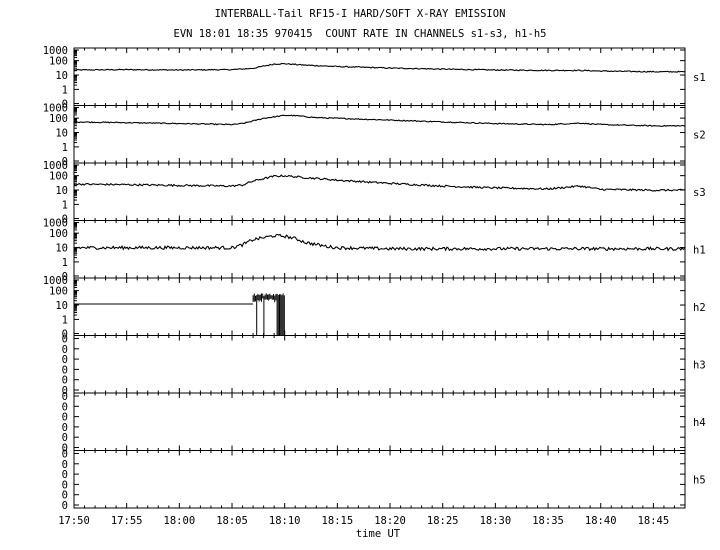  What do you see at coordinates (699, 135) in the screenshot?
I see `panel-label-s2: s2` at bounding box center [699, 135].